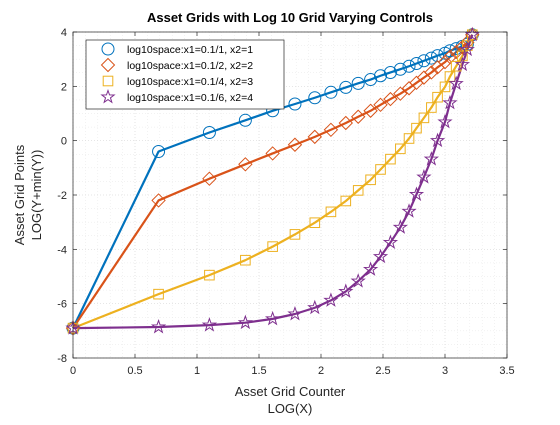  What do you see at coordinates (258, 371) in the screenshot?
I see `x-tick-label: 1.5` at bounding box center [258, 371].